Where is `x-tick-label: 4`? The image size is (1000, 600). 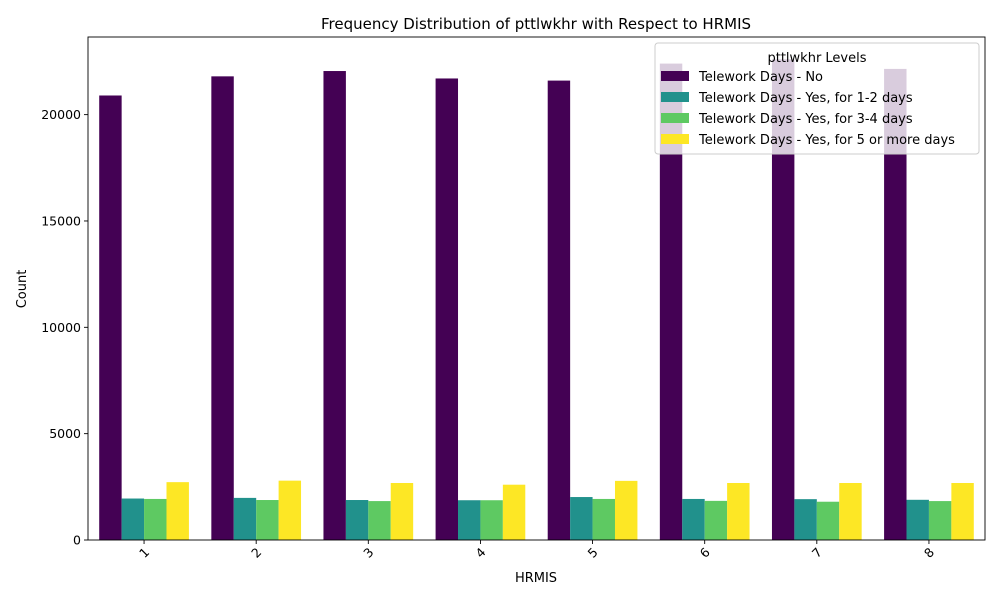 x-tick-label: 4 is located at coordinates (480, 552).